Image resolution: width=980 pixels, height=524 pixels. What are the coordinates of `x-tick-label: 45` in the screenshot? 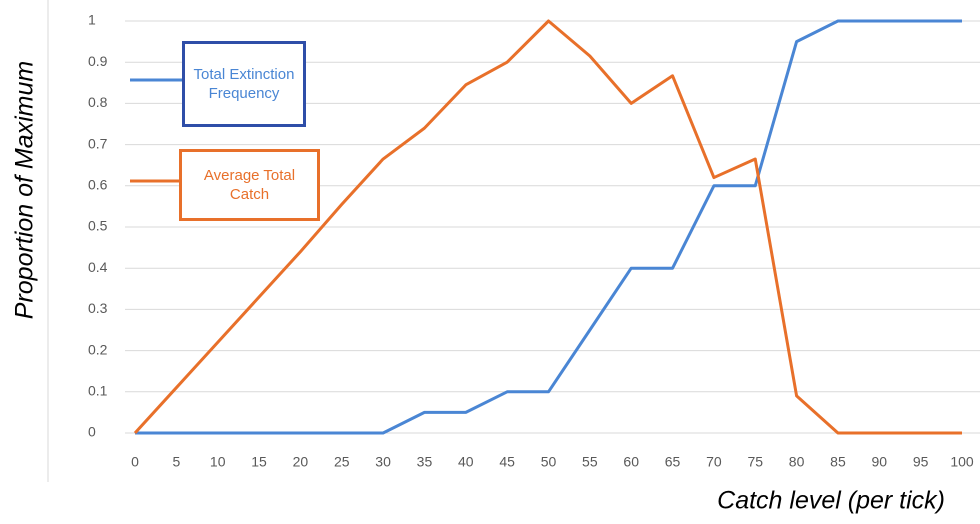 It's located at (507, 462).